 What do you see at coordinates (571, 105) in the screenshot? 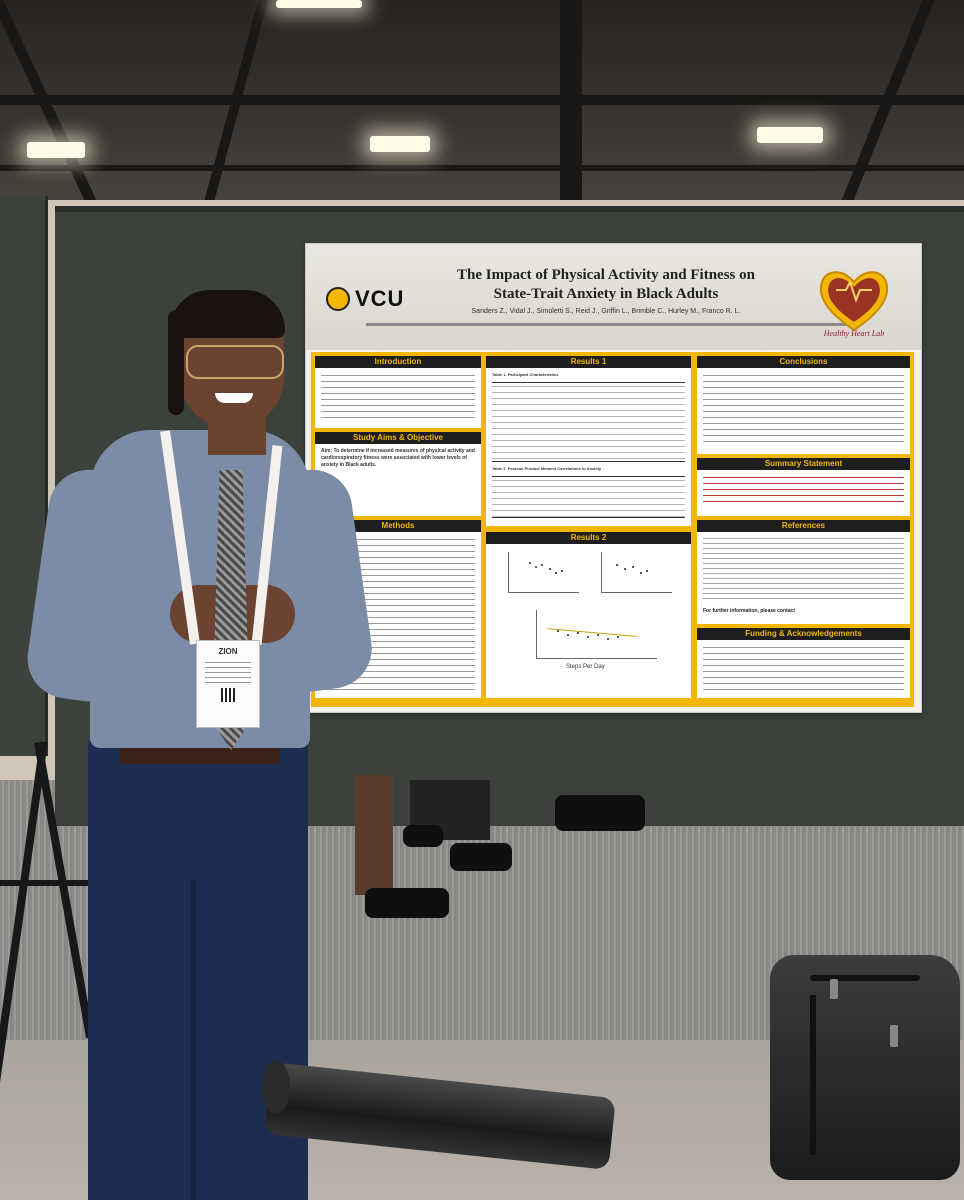
I see `ceiling-column` at bounding box center [571, 105].